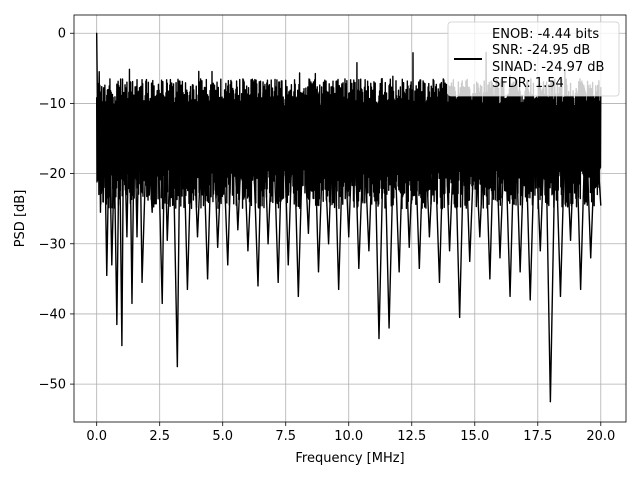  I want to click on y-axis-label: PSD [dB], so click(20, 219).